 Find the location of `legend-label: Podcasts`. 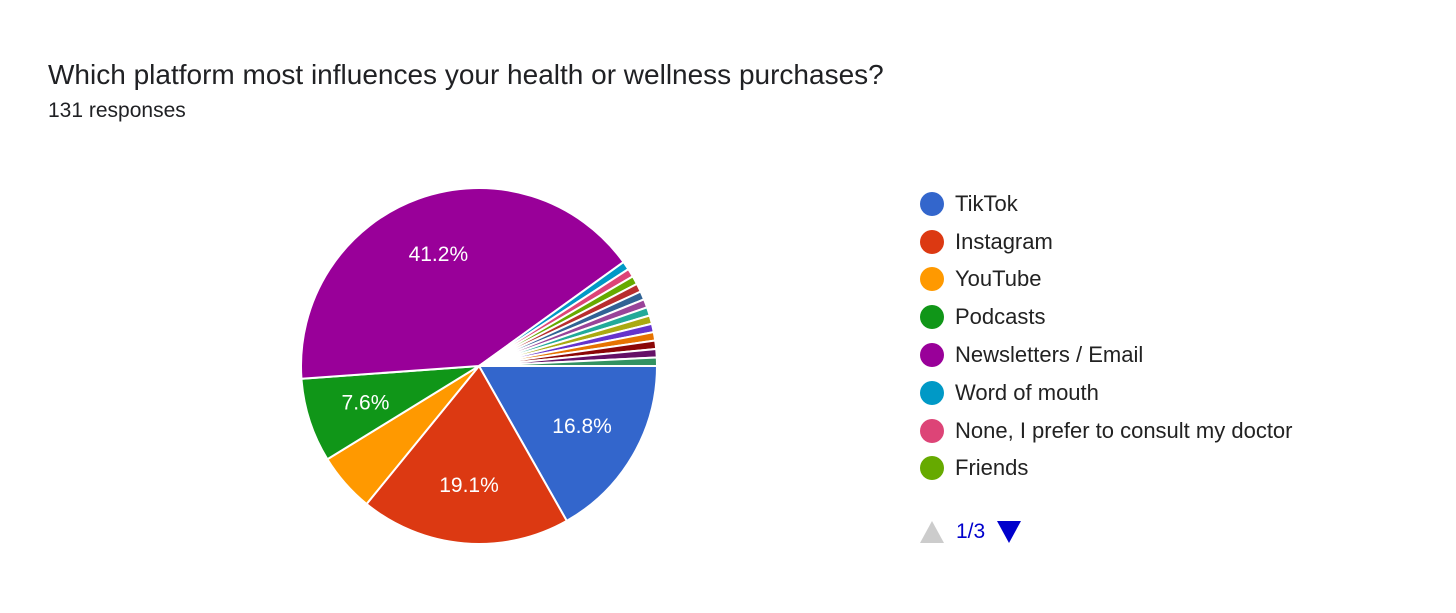

legend-label: Podcasts is located at coordinates (1000, 317).